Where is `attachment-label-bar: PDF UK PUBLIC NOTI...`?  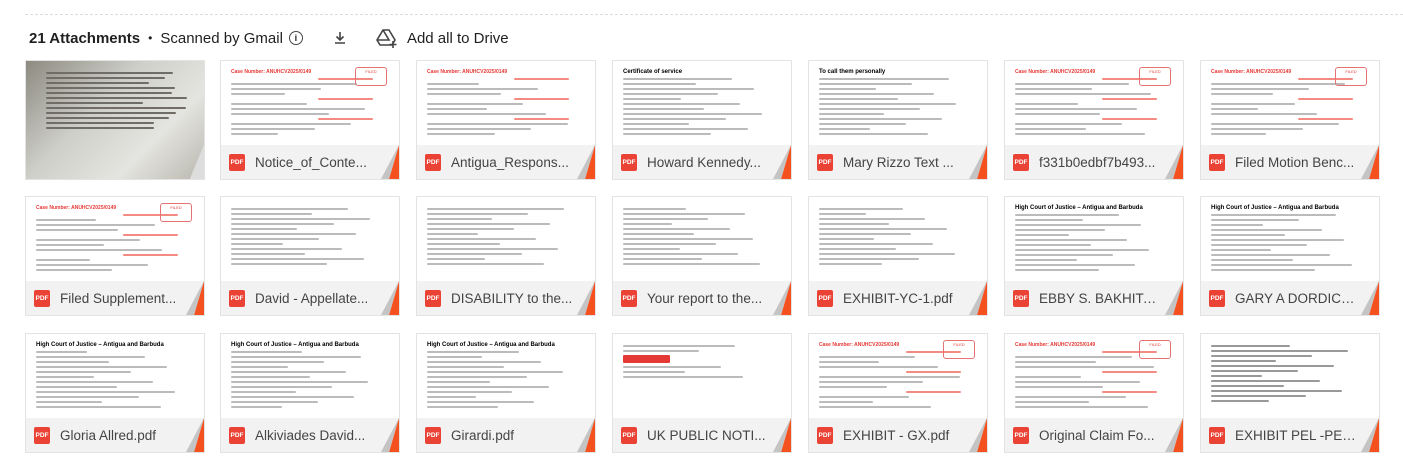 attachment-label-bar: PDF UK PUBLIC NOTI... is located at coordinates (702, 435).